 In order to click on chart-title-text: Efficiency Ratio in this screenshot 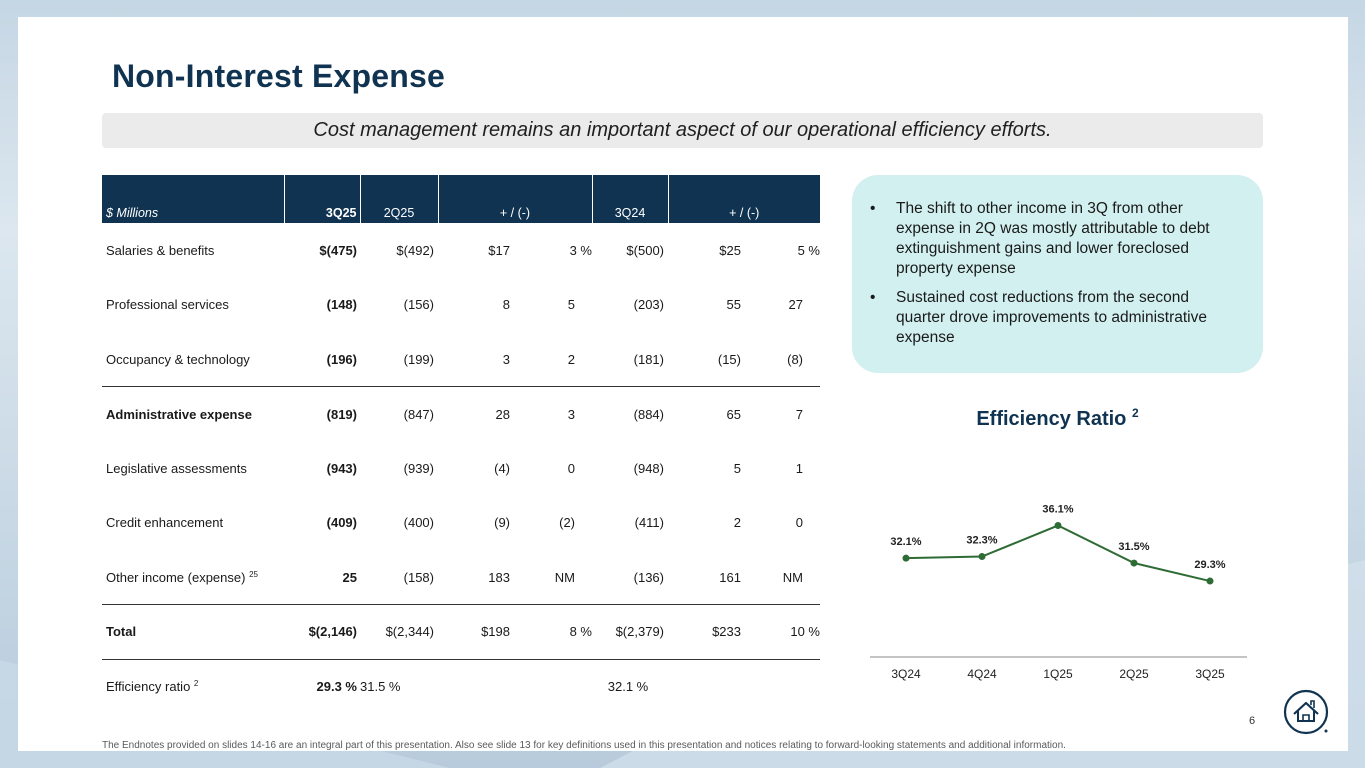, I will do `click(1051, 419)`.